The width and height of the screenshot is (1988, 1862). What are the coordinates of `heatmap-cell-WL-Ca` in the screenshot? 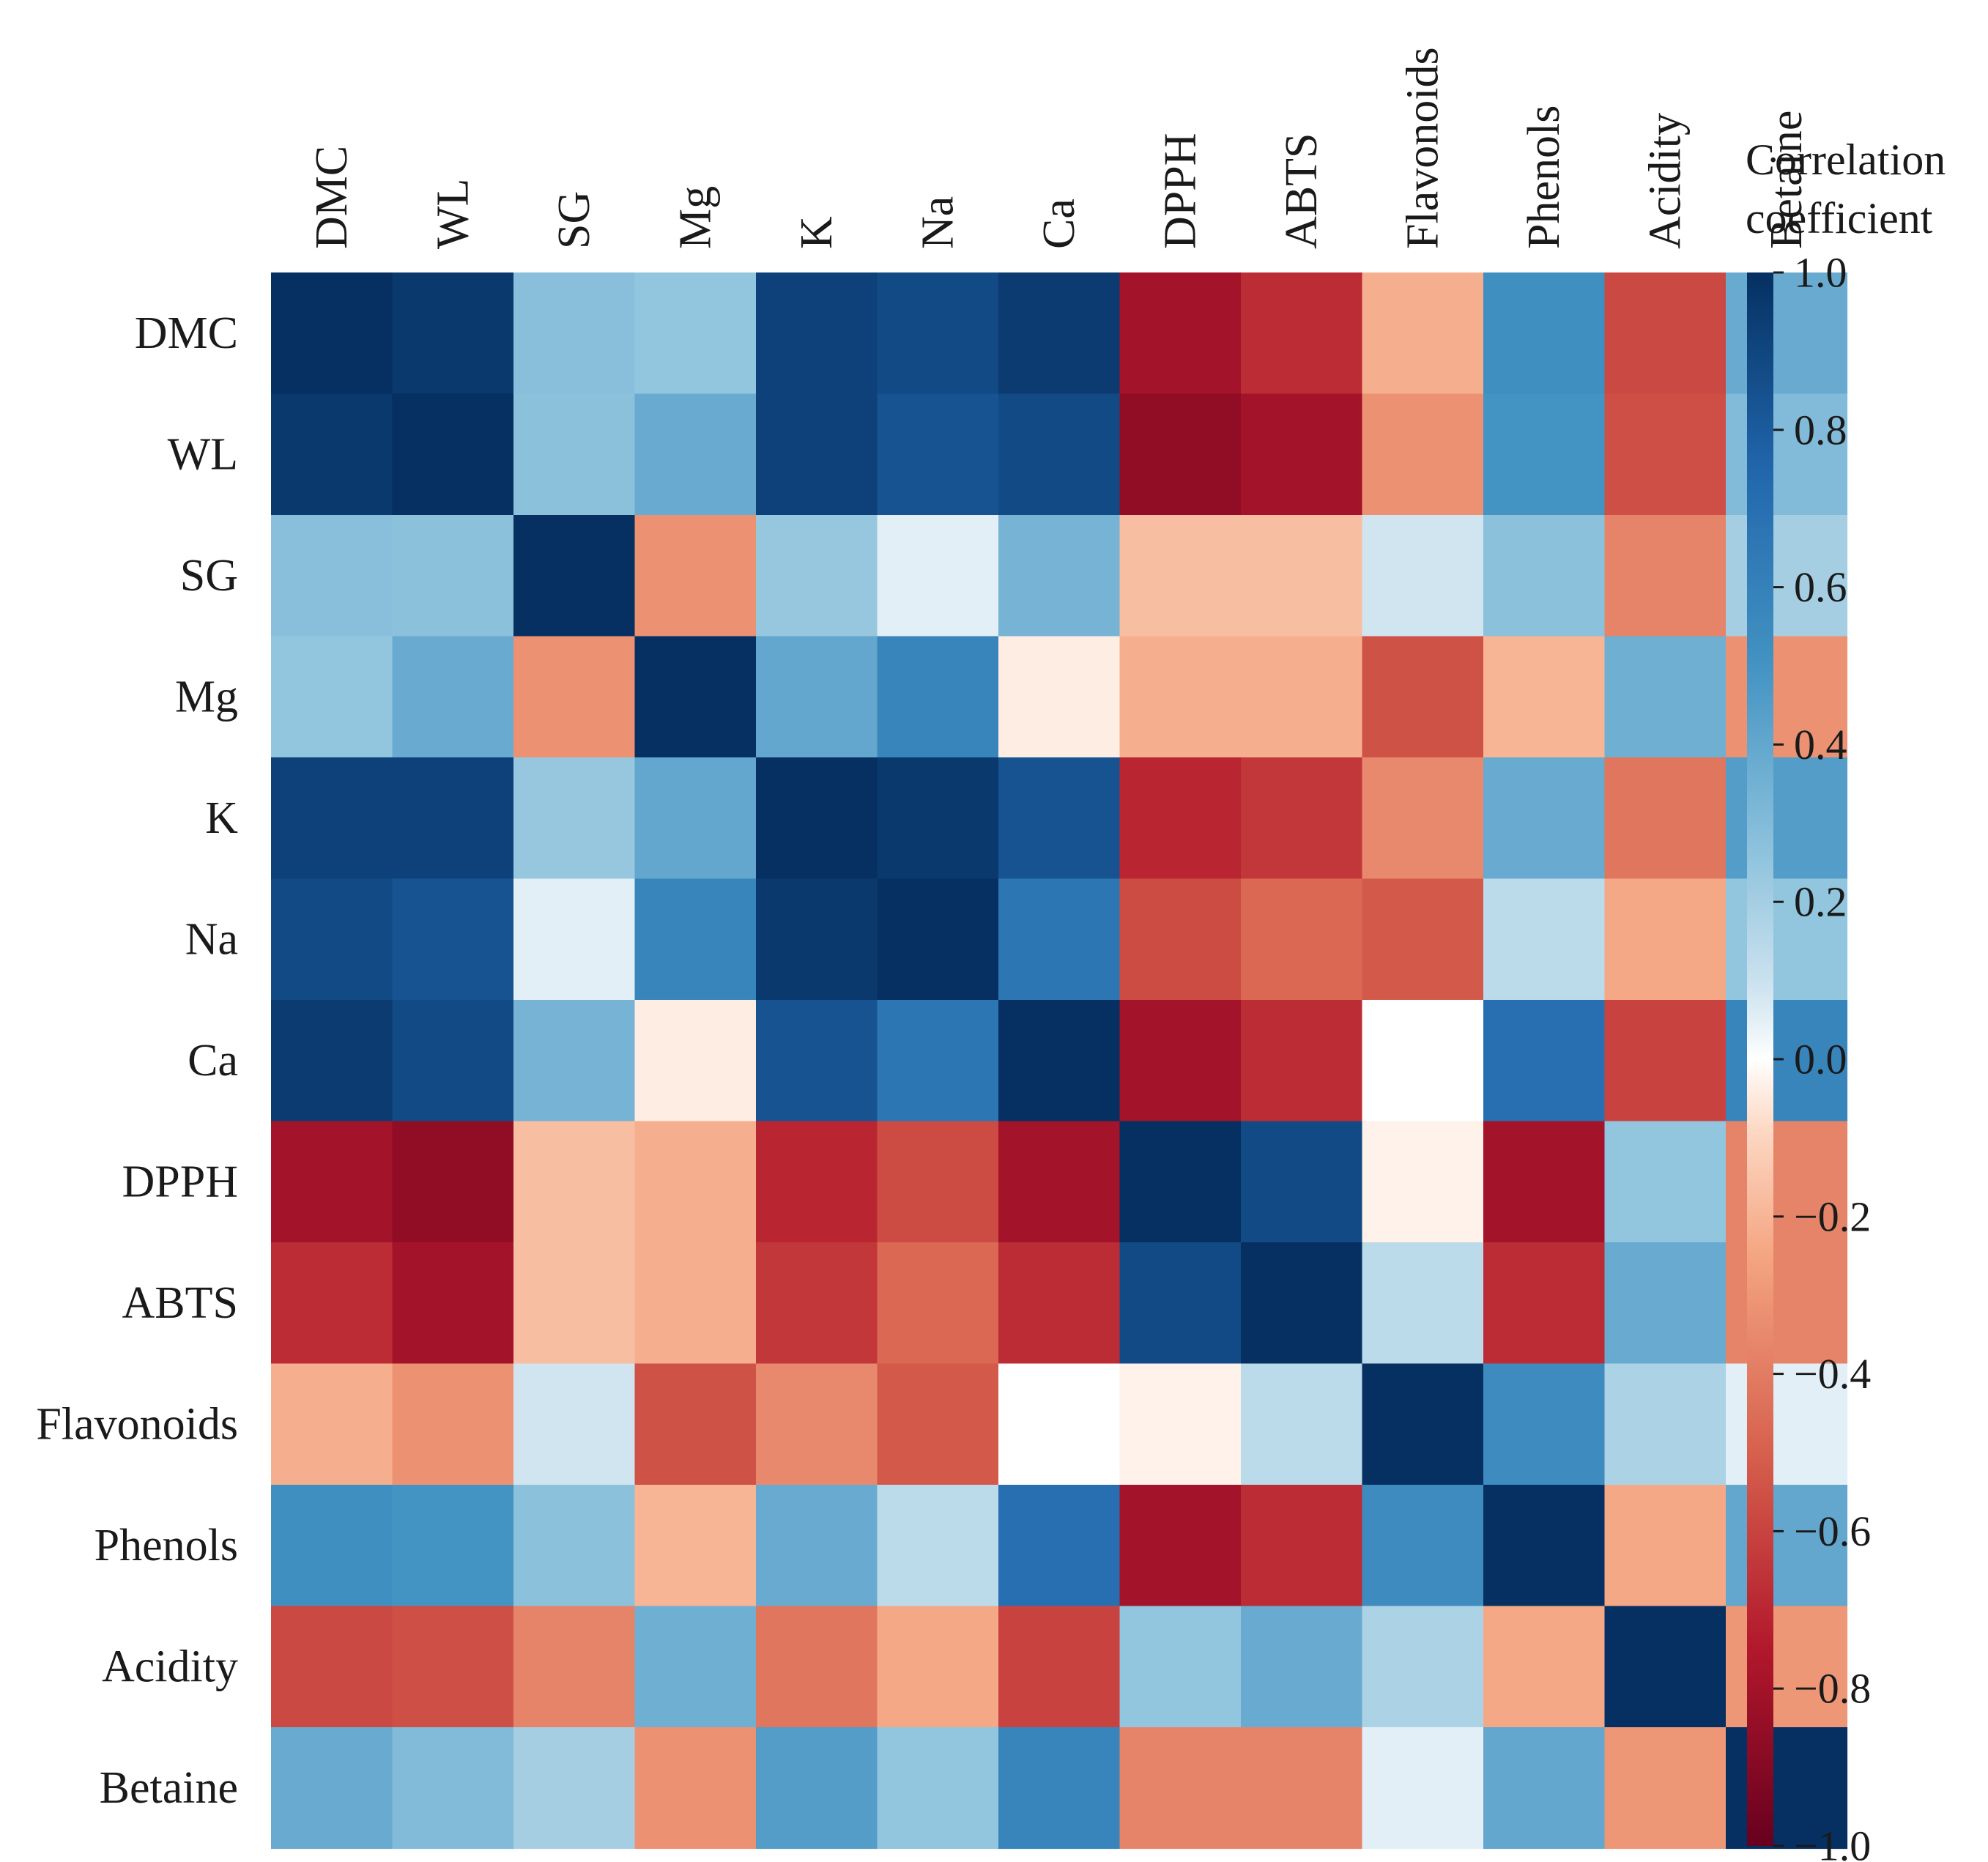 It's located at (1059, 454).